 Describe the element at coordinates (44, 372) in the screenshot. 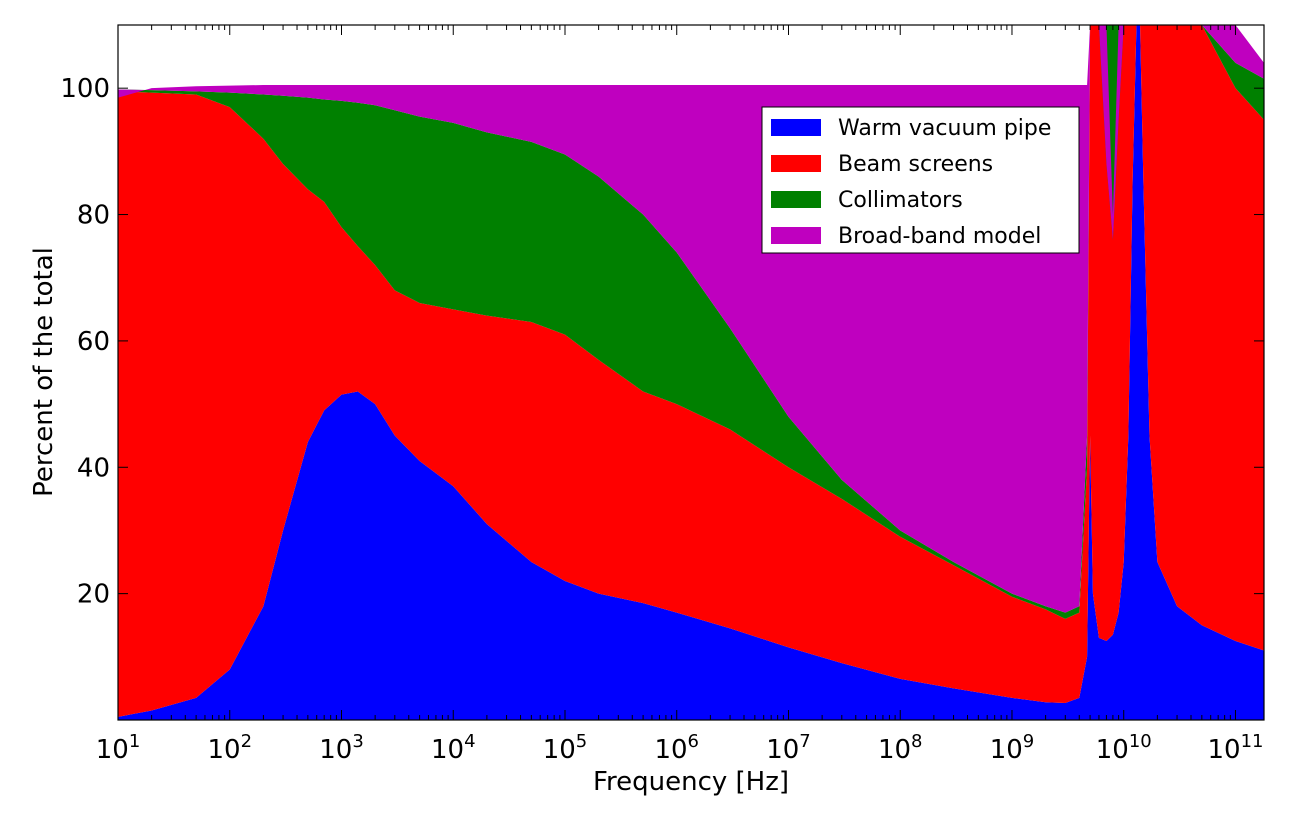

I see `y-axis-title: Percent of the total` at that location.